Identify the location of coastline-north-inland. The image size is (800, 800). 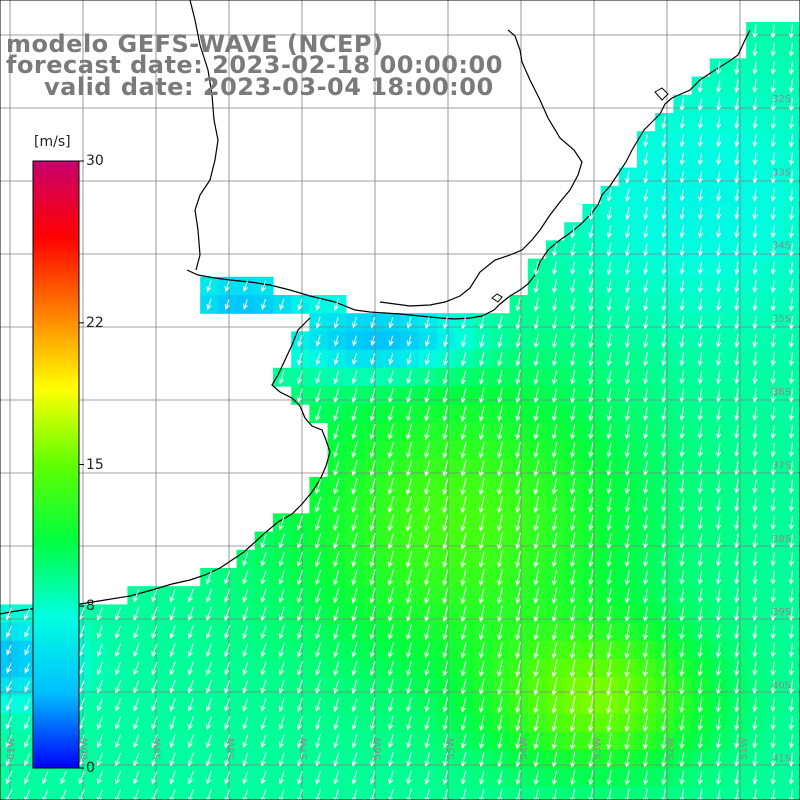
(481, 168).